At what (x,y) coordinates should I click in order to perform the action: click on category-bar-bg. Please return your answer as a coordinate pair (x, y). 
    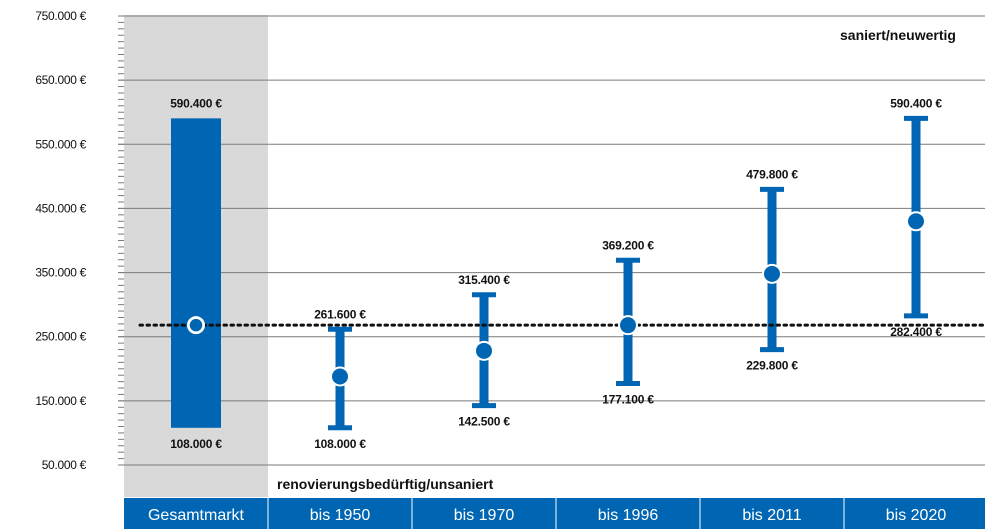
    Looking at the image, I should click on (554, 513).